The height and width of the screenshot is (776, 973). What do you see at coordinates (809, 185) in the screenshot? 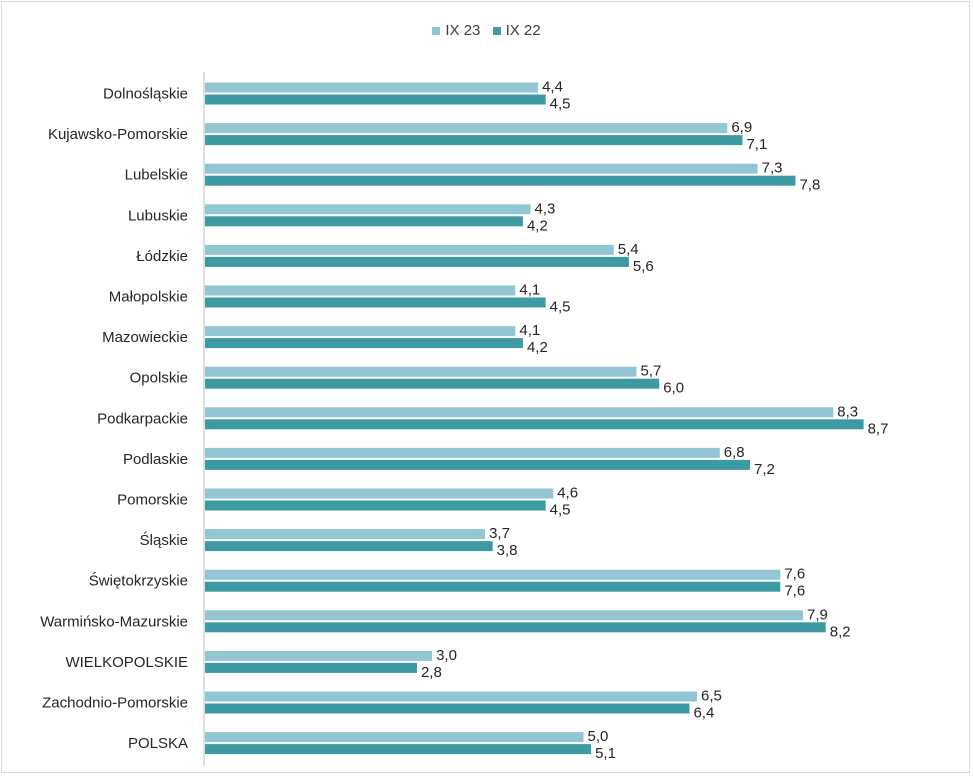
I see `data-label-ix22: 7,8` at bounding box center [809, 185].